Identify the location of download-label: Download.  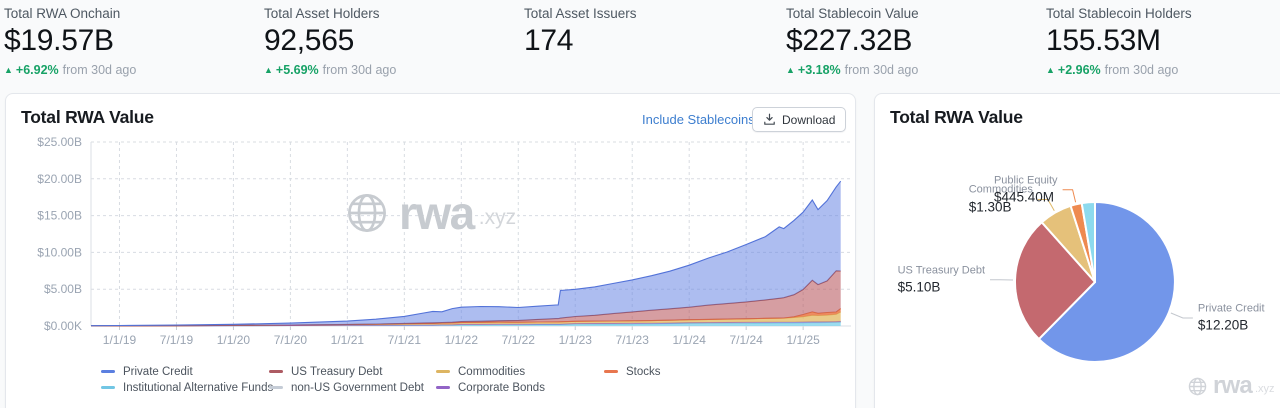
(809, 119).